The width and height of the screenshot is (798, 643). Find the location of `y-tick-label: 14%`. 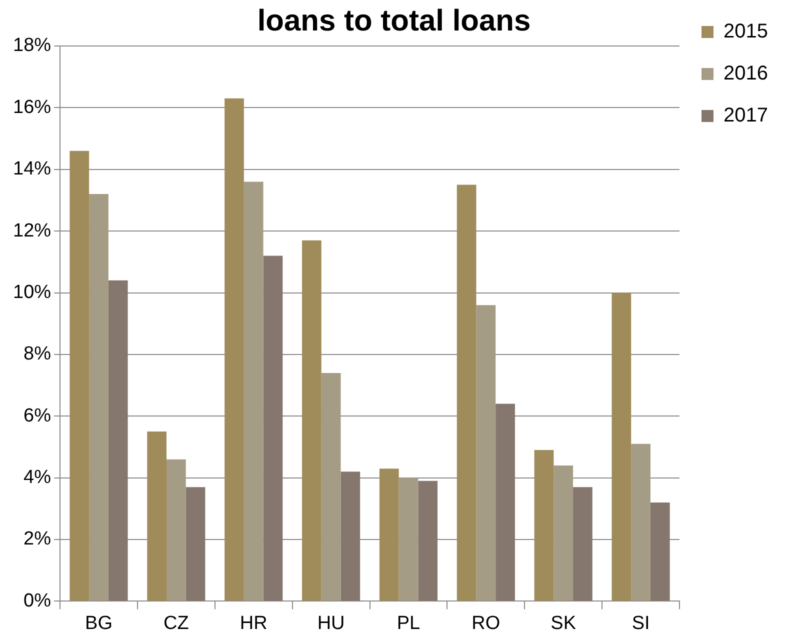

y-tick-label: 14% is located at coordinates (32, 169).